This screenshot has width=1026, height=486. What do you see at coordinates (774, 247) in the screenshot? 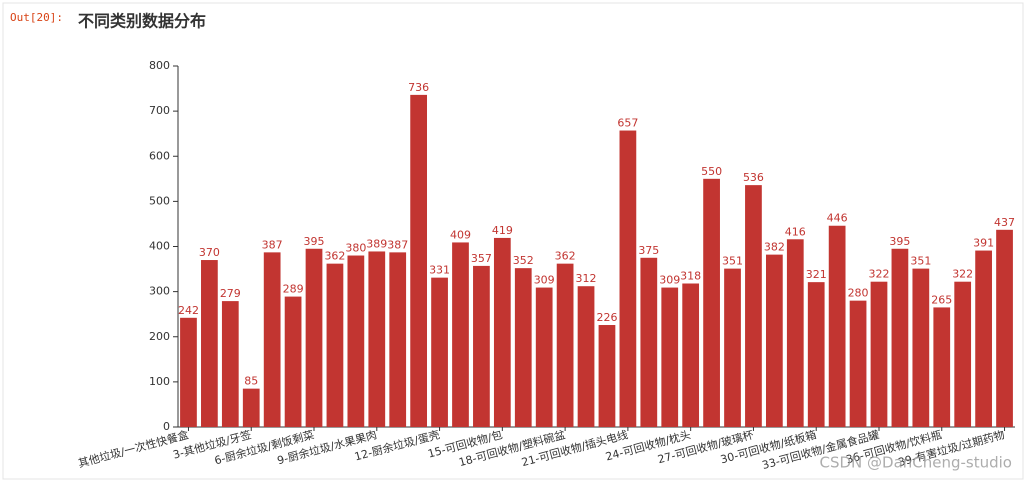
I see `value-label: 382` at bounding box center [774, 247].